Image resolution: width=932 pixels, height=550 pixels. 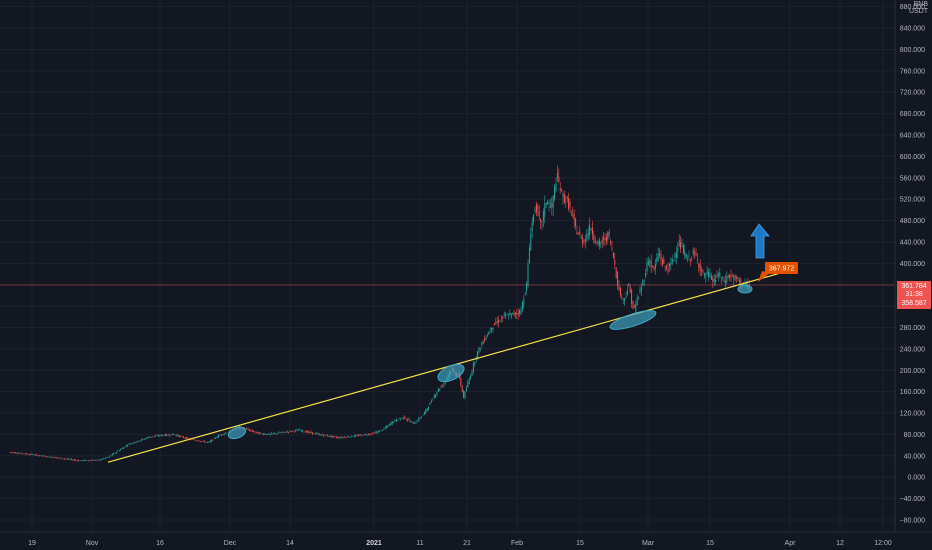 I want to click on price-tag-callout: 367.972, so click(x=778, y=272).